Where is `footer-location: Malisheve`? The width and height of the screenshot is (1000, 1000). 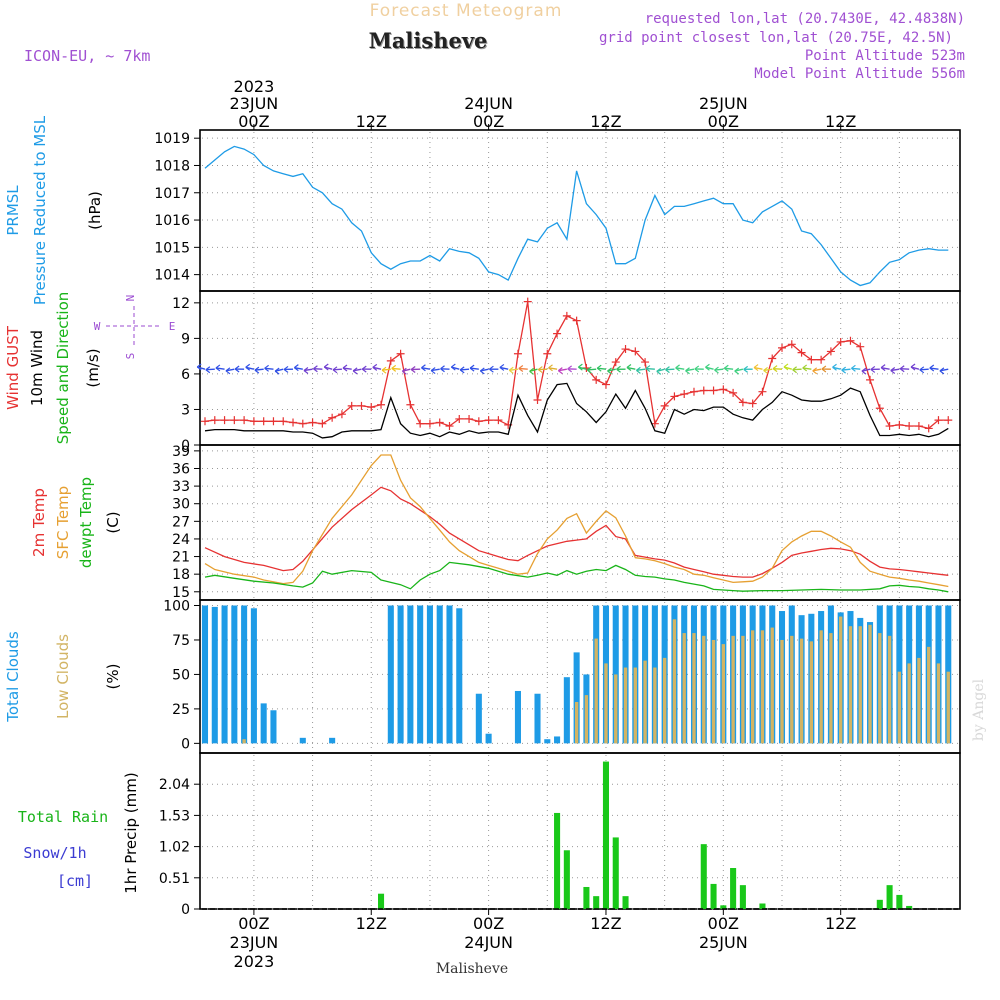 footer-location: Malisheve is located at coordinates (472, 969).